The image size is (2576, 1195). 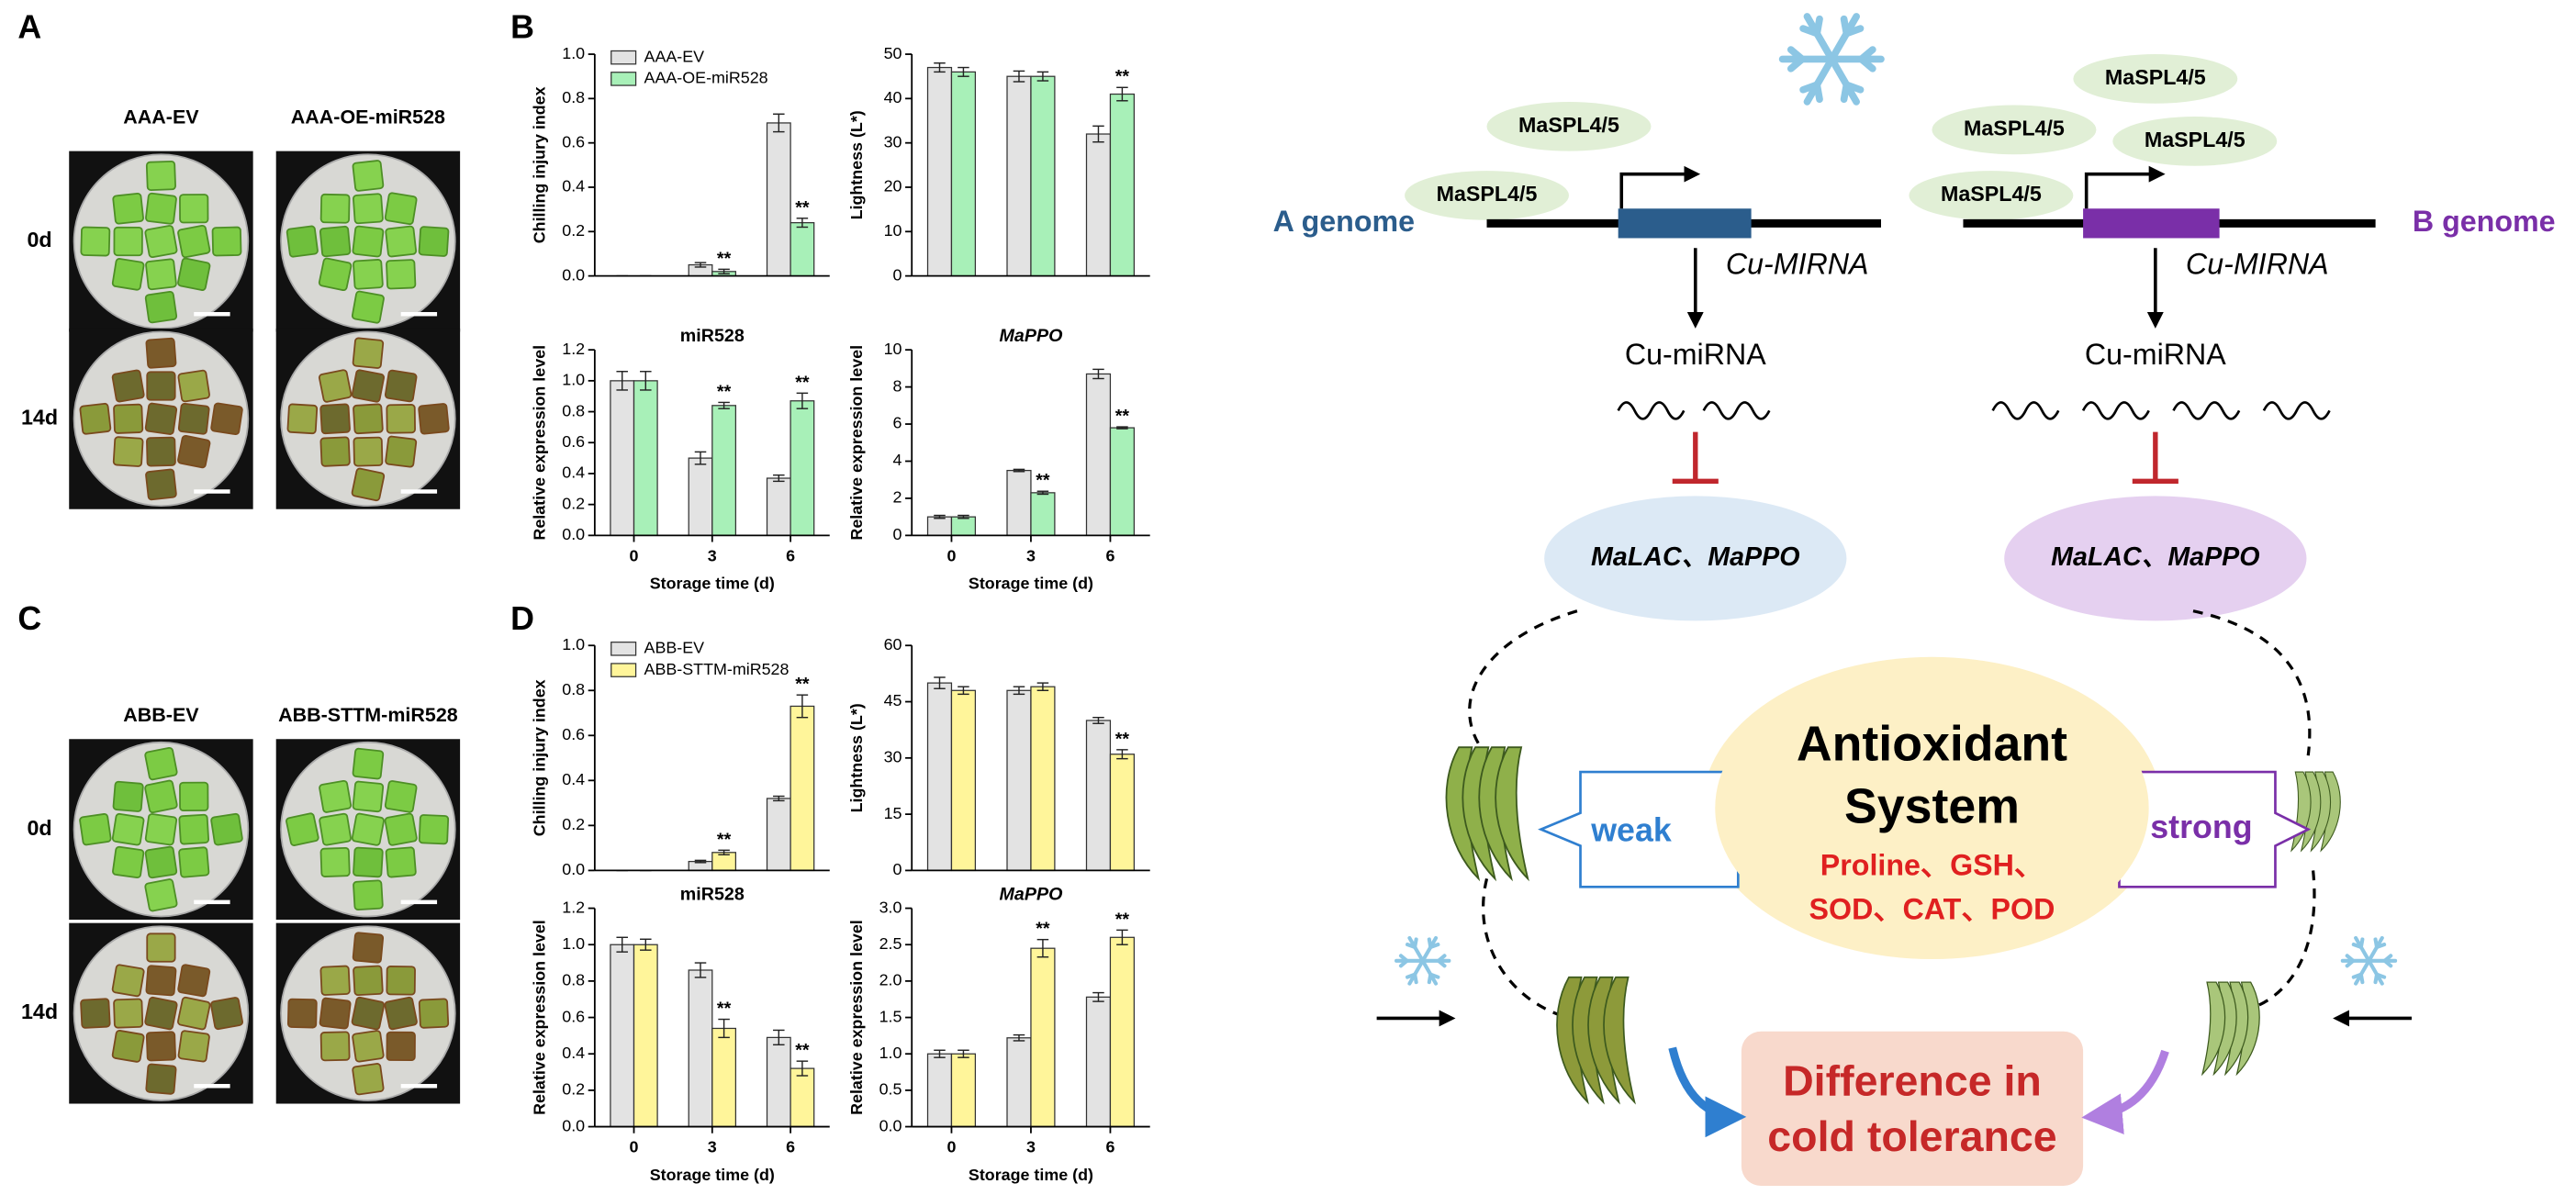 I want to click on outcome-label: cold tolerance, so click(x=1911, y=1136).